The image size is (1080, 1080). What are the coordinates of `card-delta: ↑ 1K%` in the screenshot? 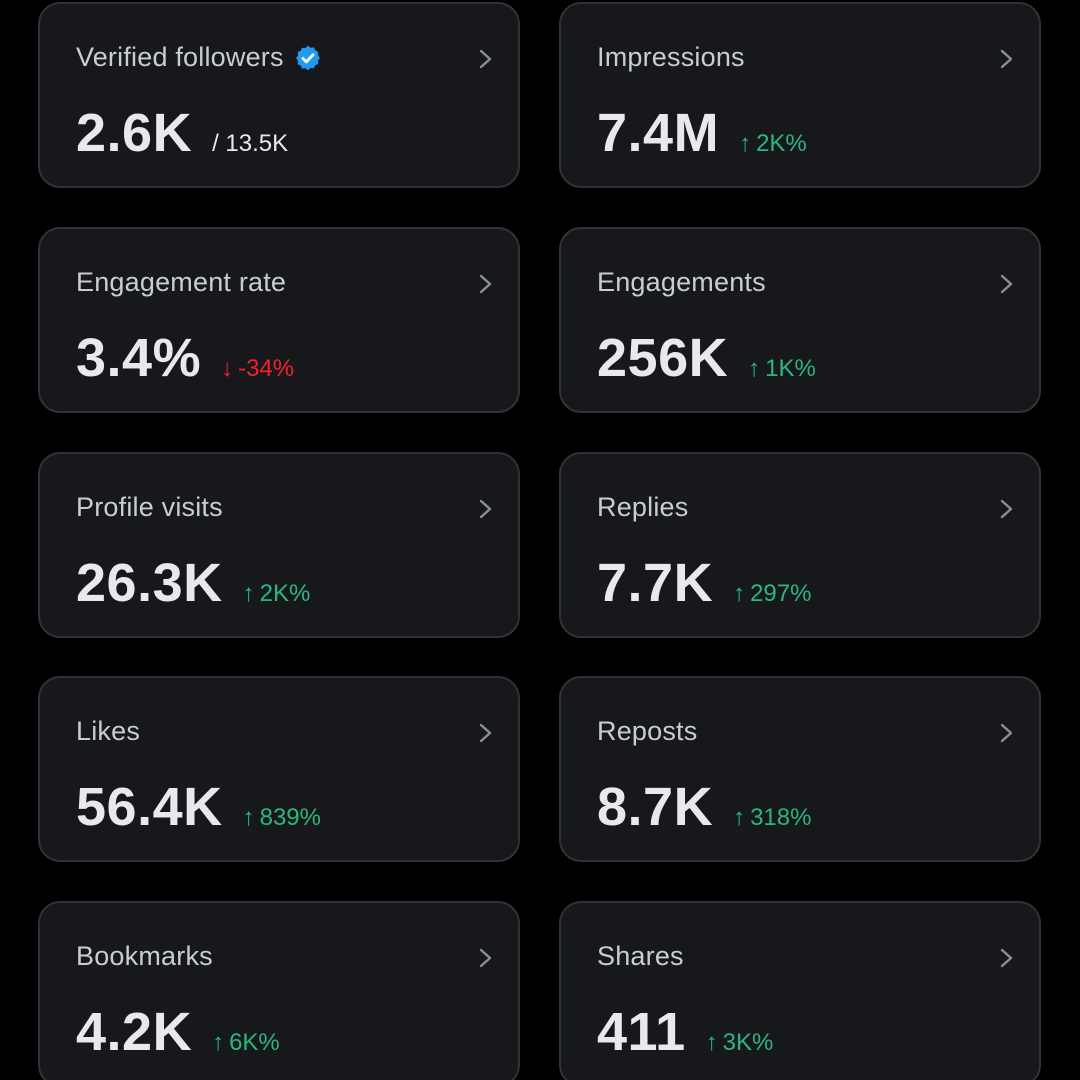 It's located at (782, 369).